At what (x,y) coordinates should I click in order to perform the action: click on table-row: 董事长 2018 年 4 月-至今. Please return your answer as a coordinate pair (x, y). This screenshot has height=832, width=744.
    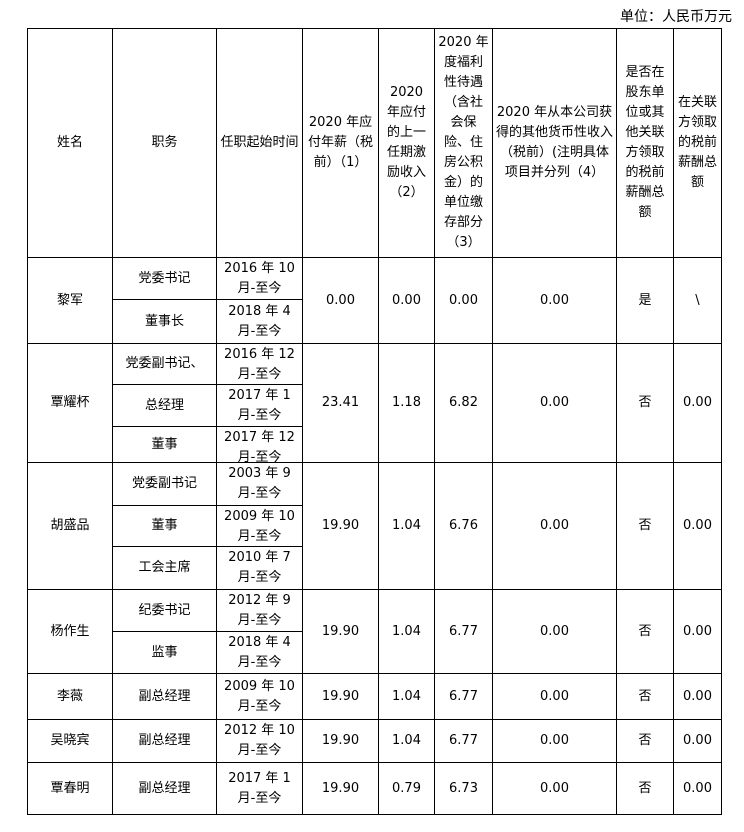
    Looking at the image, I should click on (375, 321).